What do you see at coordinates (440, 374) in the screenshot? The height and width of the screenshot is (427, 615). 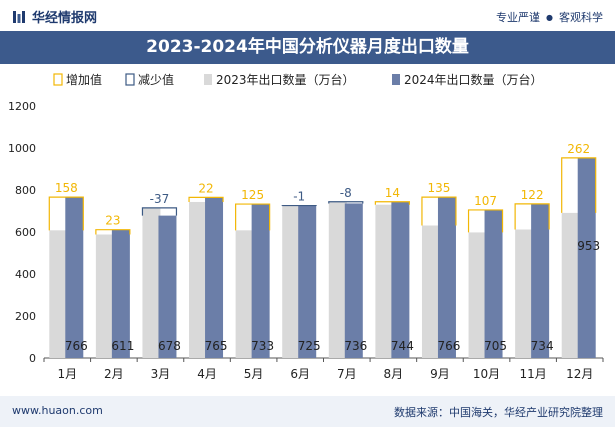 I see `x-tick-label: 9月` at bounding box center [440, 374].